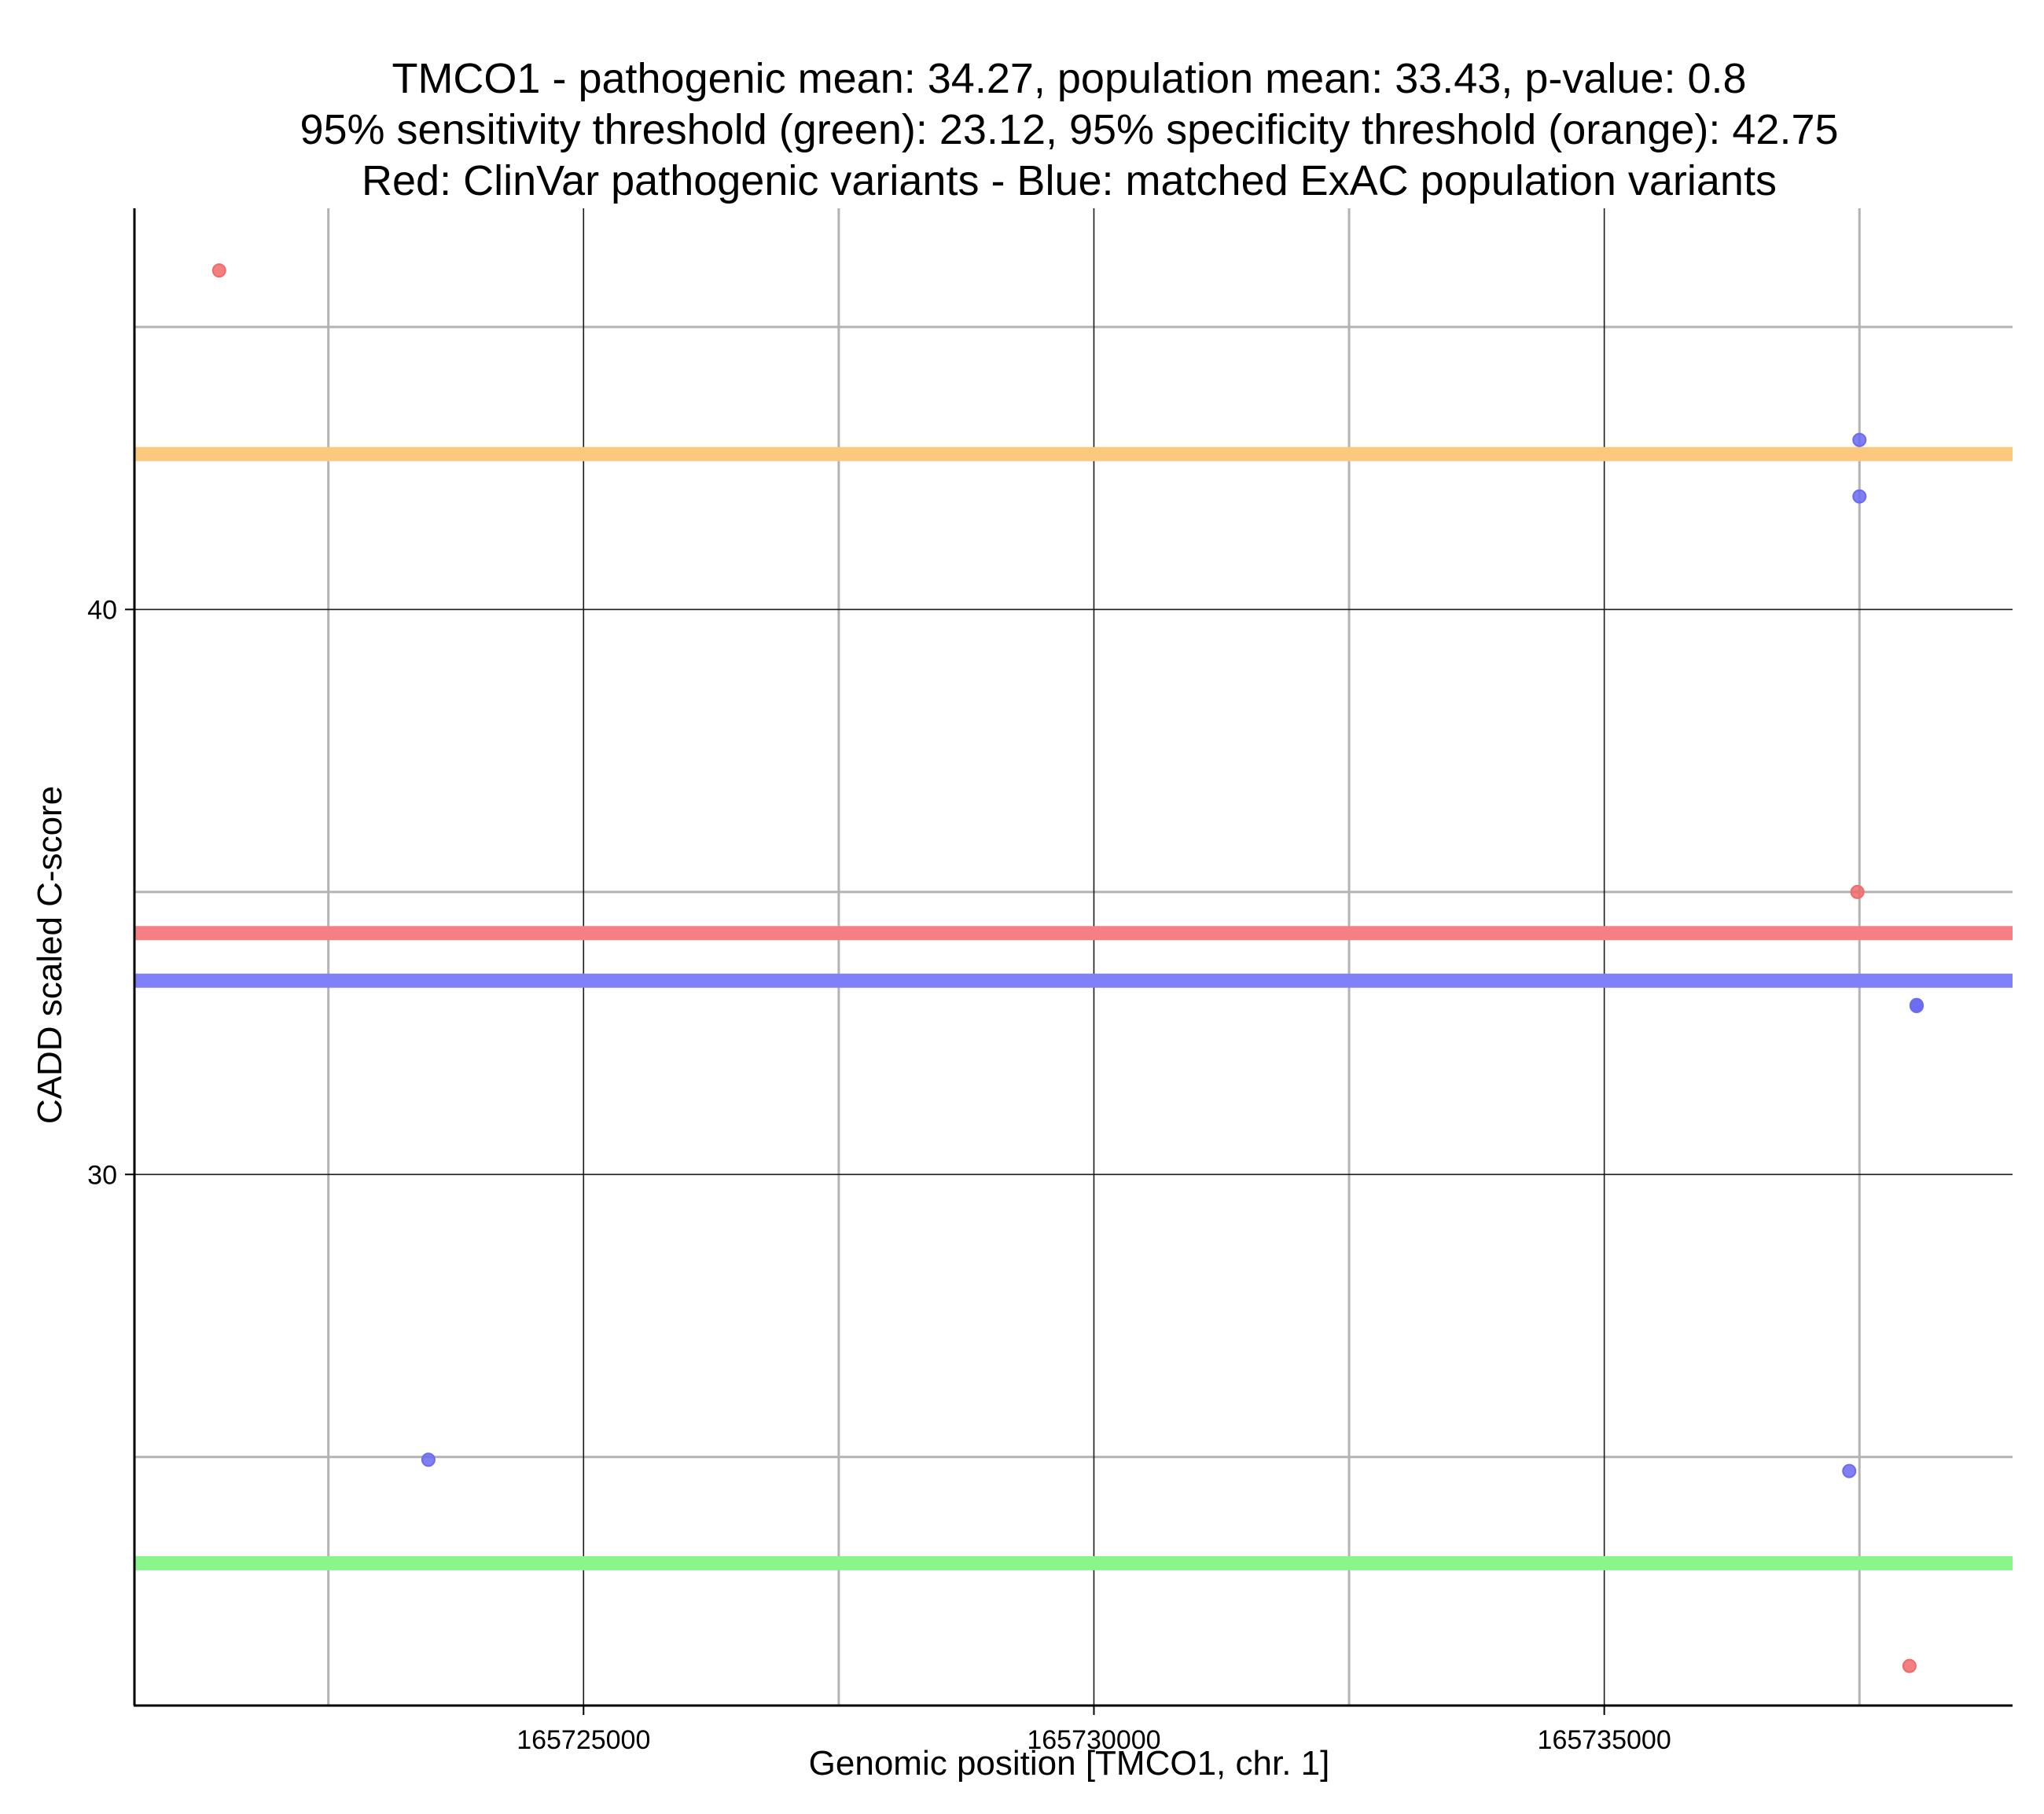  Describe the element at coordinates (50, 955) in the screenshot. I see `y-axis-title: CADD scaled C-score` at that location.